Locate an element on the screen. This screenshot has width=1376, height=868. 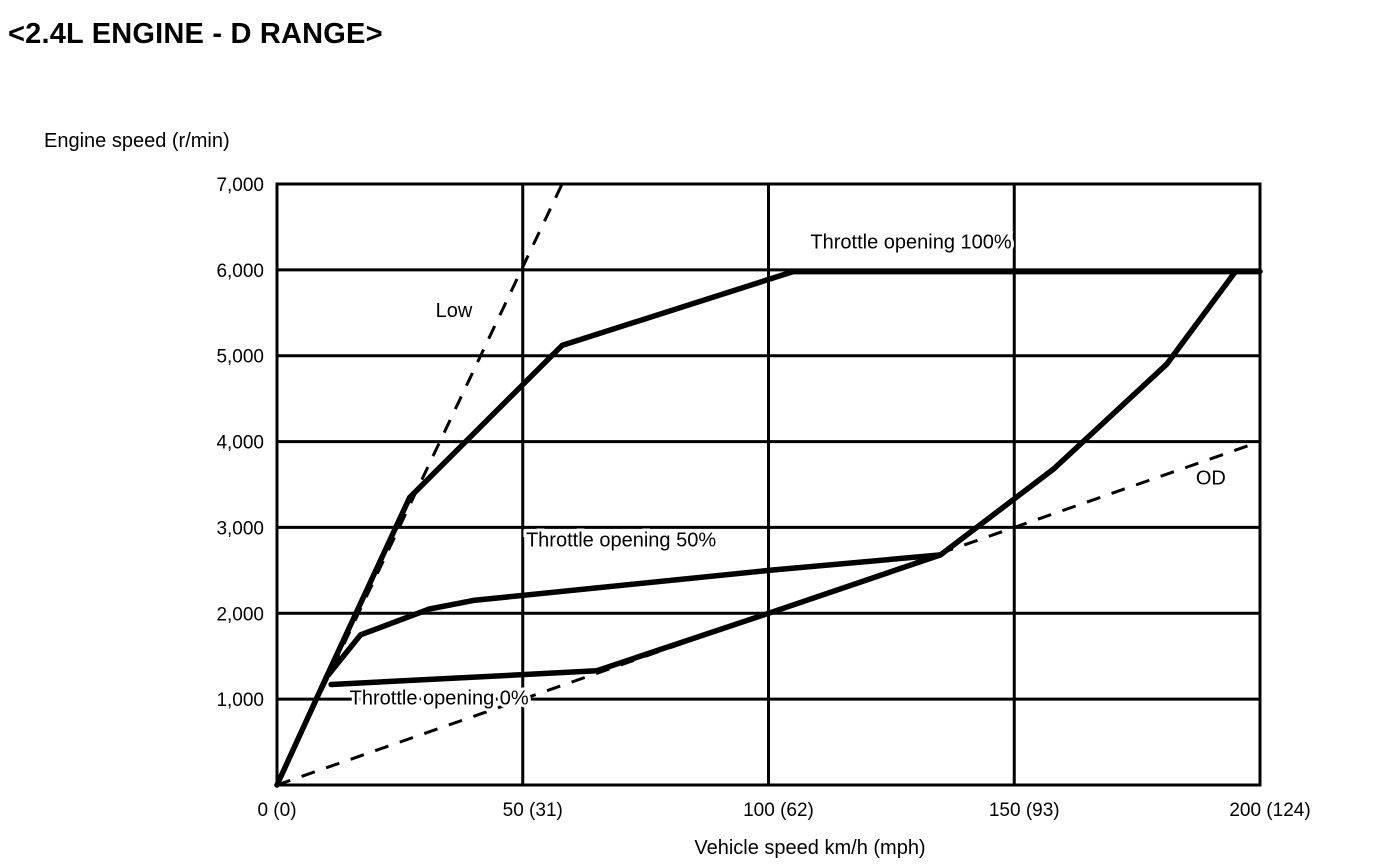
y-tick-label: 6,000 is located at coordinates (240, 271).